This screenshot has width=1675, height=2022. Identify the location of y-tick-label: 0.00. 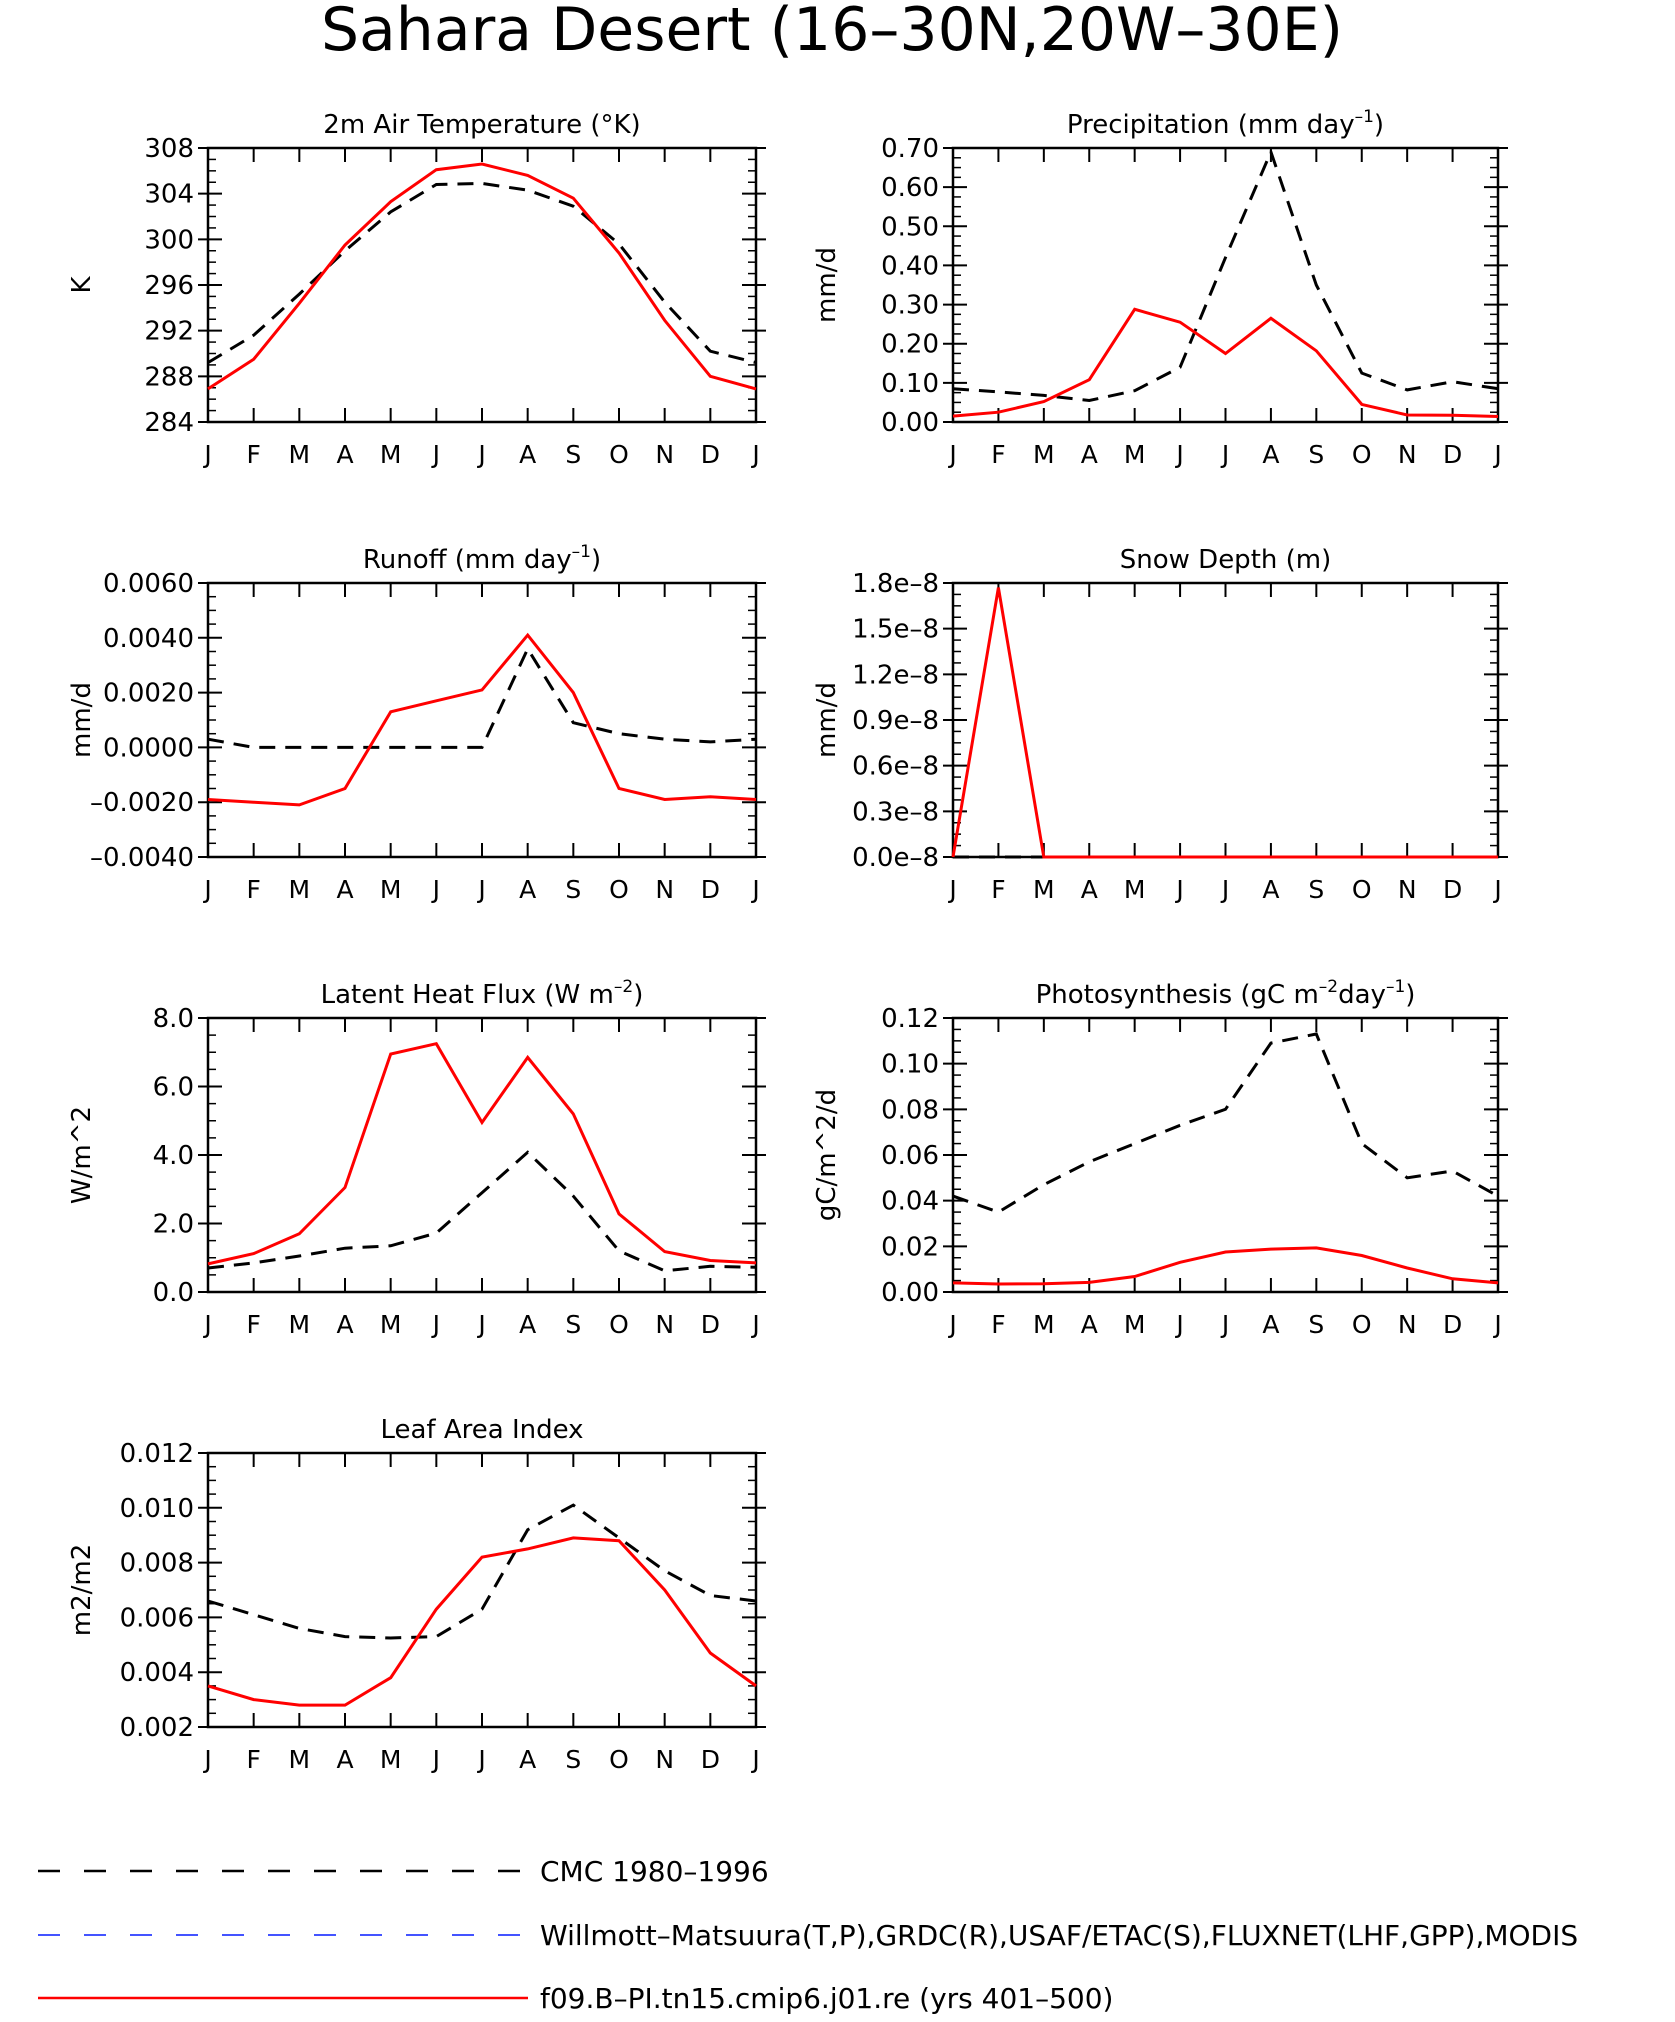
(910, 423).